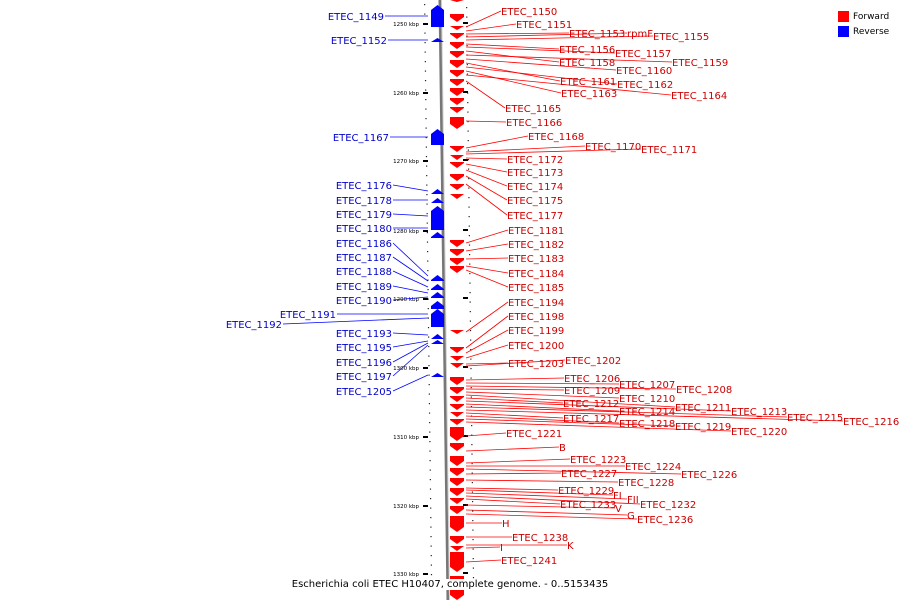 This screenshot has width=900, height=600. I want to click on reverse-gene-label: ETEC_1187, so click(364, 258).